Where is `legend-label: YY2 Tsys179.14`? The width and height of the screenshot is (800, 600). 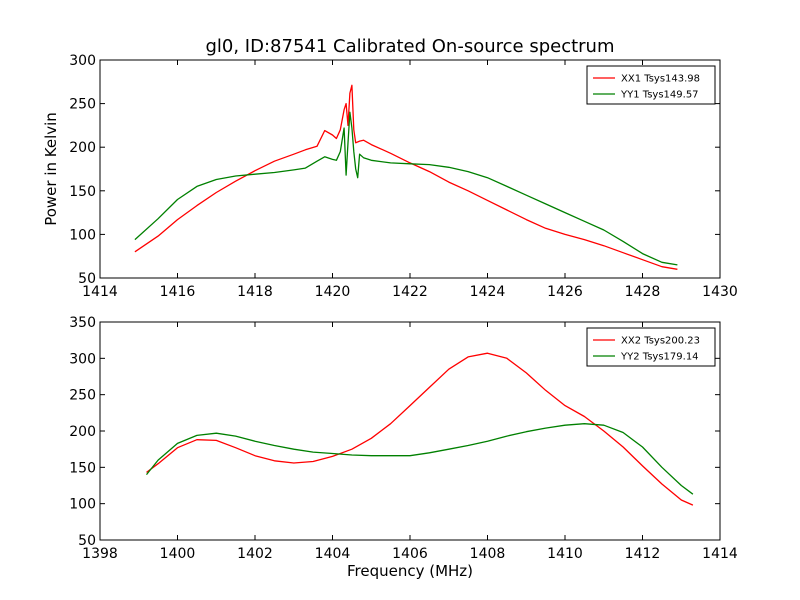 legend-label: YY2 Tsys179.14 is located at coordinates (659, 357).